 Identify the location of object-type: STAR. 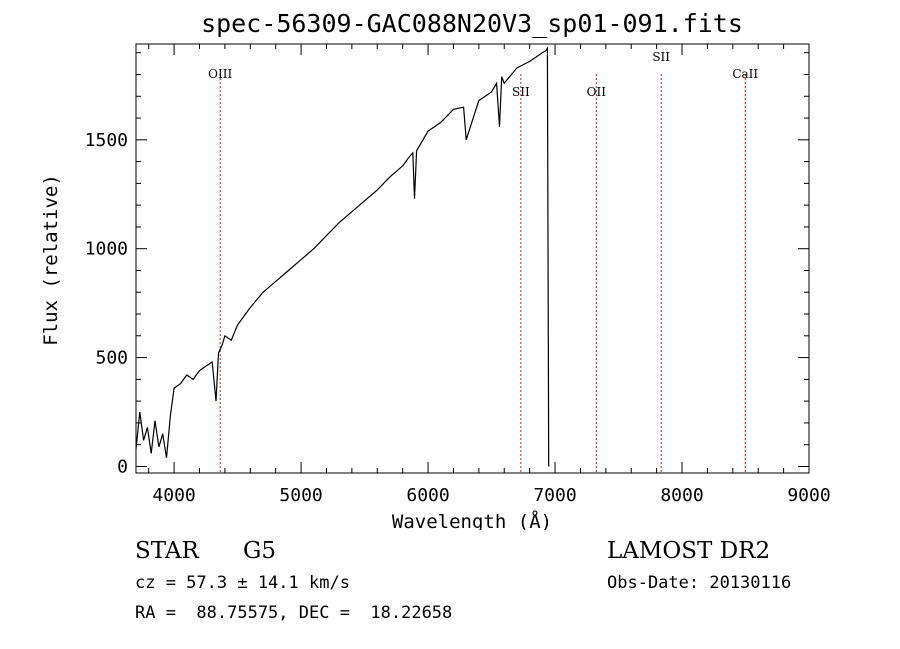
(167, 551).